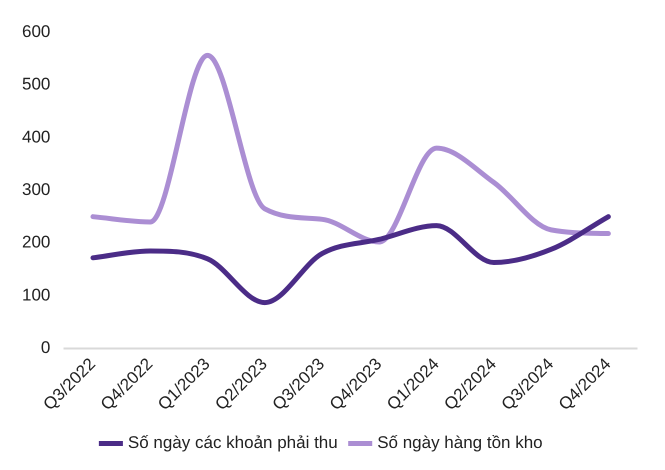 Image resolution: width=665 pixels, height=470 pixels. I want to click on legend-label: Số ngày các khoản phải thu, so click(233, 442).